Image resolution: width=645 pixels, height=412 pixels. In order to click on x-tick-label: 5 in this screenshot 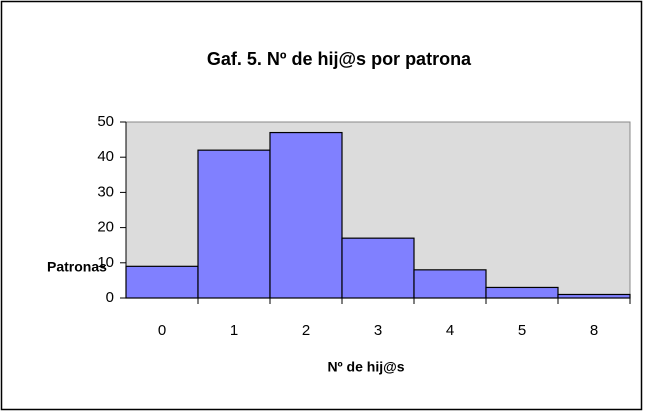, I will do `click(522, 330)`.